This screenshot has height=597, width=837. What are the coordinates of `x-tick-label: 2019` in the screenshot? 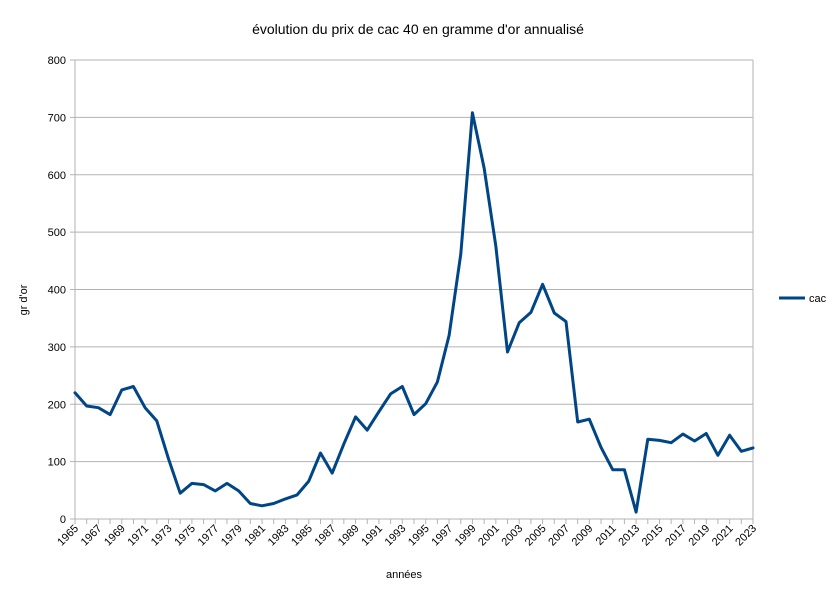 It's located at (700, 536).